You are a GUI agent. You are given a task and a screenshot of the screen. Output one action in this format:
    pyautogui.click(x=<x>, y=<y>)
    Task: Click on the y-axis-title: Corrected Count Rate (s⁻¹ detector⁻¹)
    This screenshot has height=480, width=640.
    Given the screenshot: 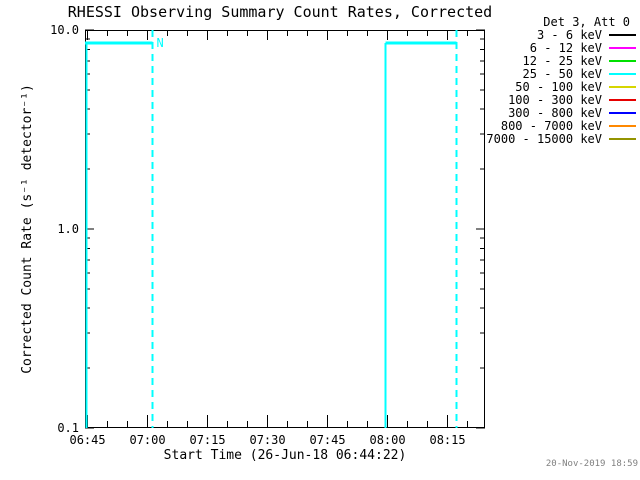 What is the action you would take?
    pyautogui.click(x=27, y=229)
    